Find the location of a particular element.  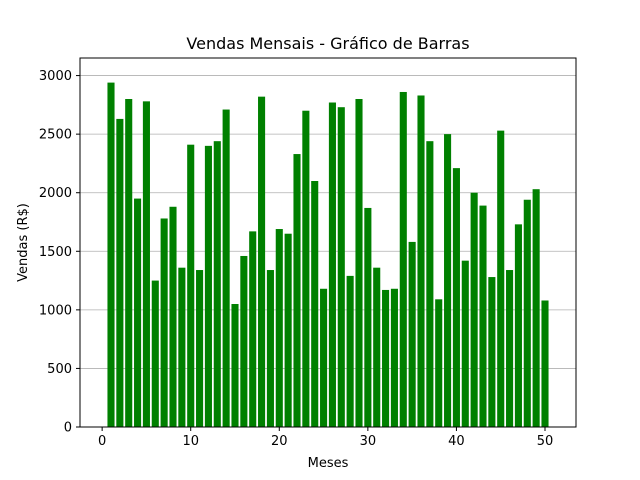

chart-title: Vendas Mensais - Gráfico de Barras is located at coordinates (327, 43).